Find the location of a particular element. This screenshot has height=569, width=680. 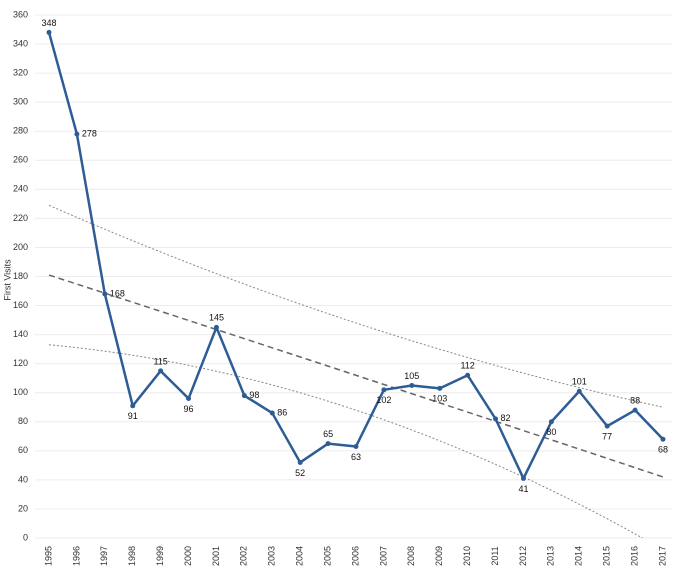

data-label: 82 is located at coordinates (506, 418).